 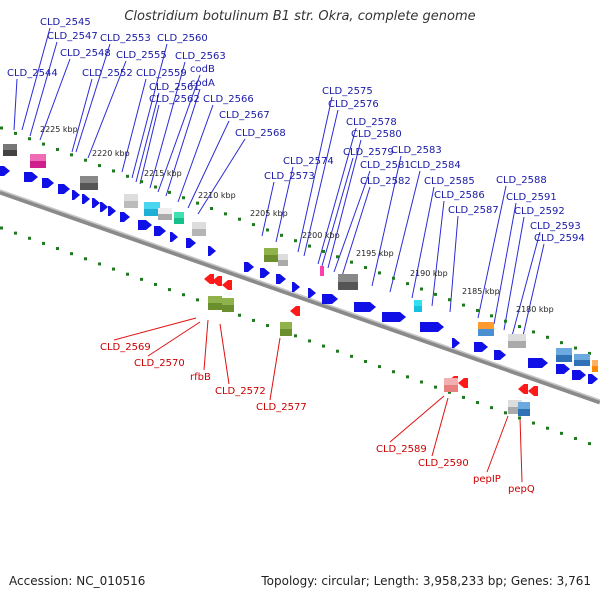 I want to click on gene-box-orange, so click(x=595, y=366).